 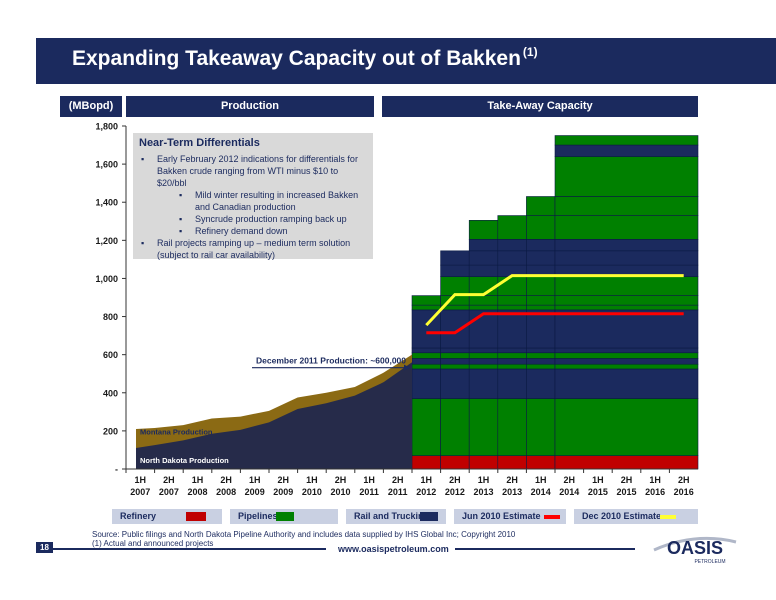 I want to click on north-dakota-production-area, so click(x=274, y=415).